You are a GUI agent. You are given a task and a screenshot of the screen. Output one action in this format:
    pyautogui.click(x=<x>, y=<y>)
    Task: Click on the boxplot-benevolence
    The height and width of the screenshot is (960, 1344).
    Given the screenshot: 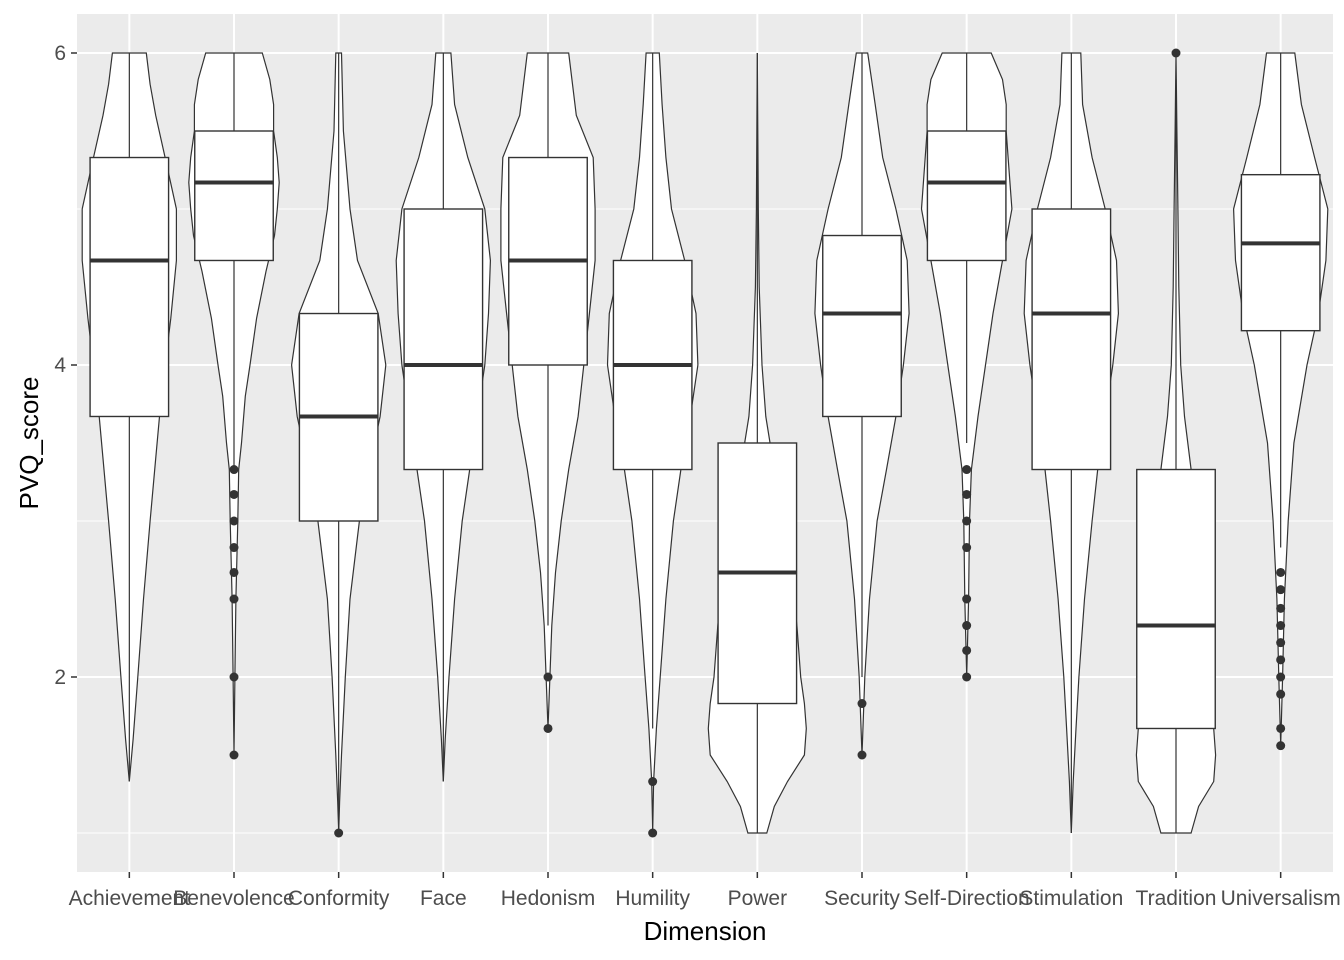 What is the action you would take?
    pyautogui.click(x=234, y=261)
    